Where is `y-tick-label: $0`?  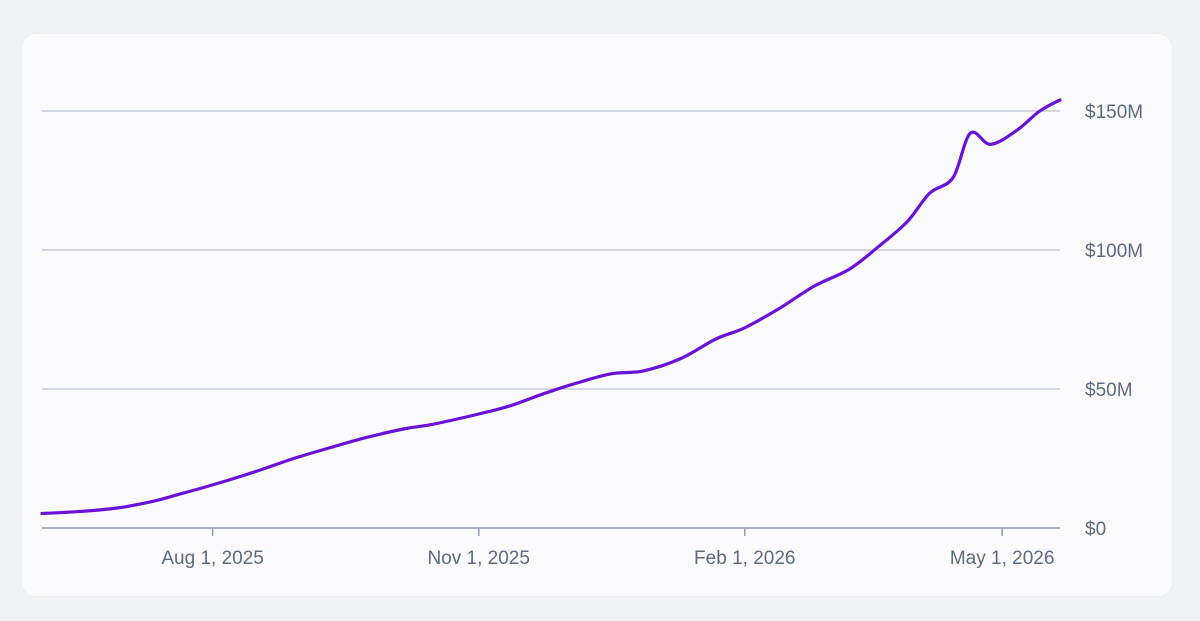
y-tick-label: $0 is located at coordinates (1095, 529).